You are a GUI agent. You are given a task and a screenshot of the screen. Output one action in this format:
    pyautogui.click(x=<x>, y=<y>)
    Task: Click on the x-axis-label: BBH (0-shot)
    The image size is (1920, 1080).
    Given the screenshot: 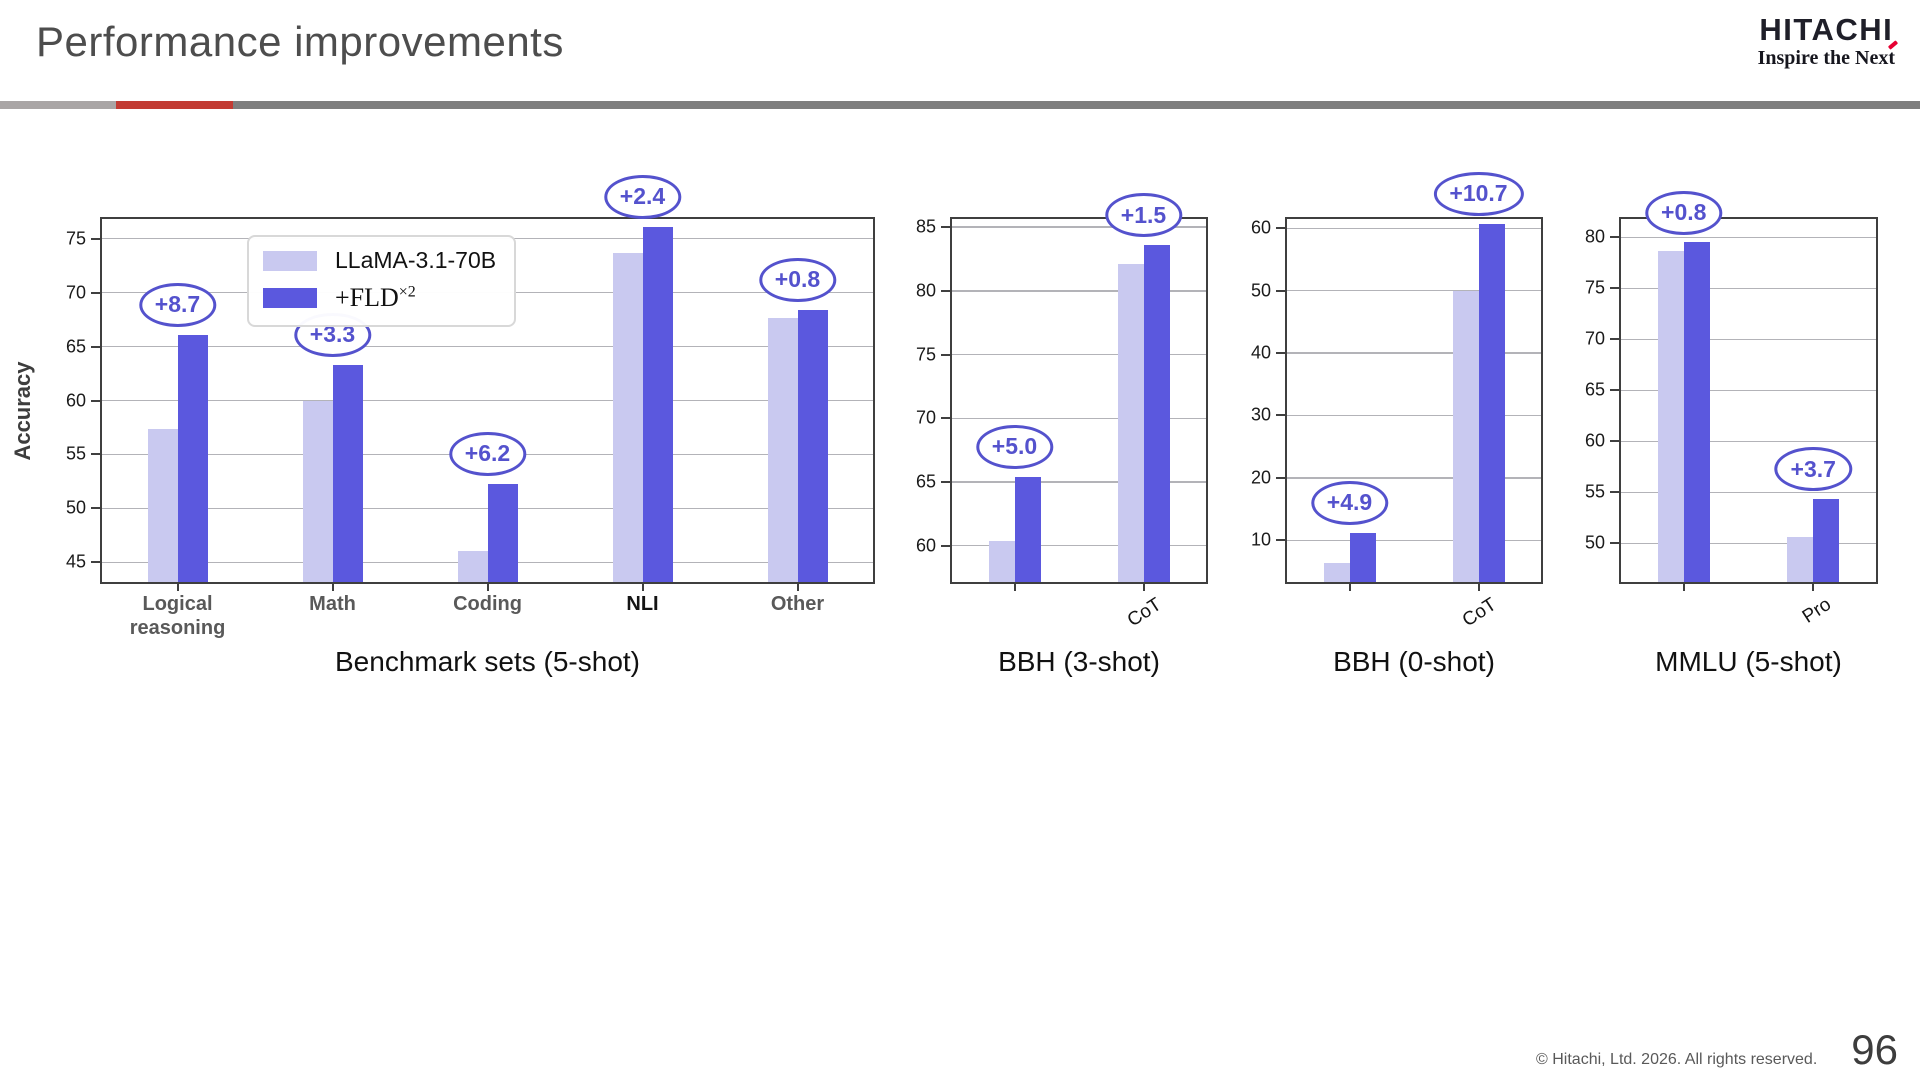 What is the action you would take?
    pyautogui.click(x=1414, y=661)
    